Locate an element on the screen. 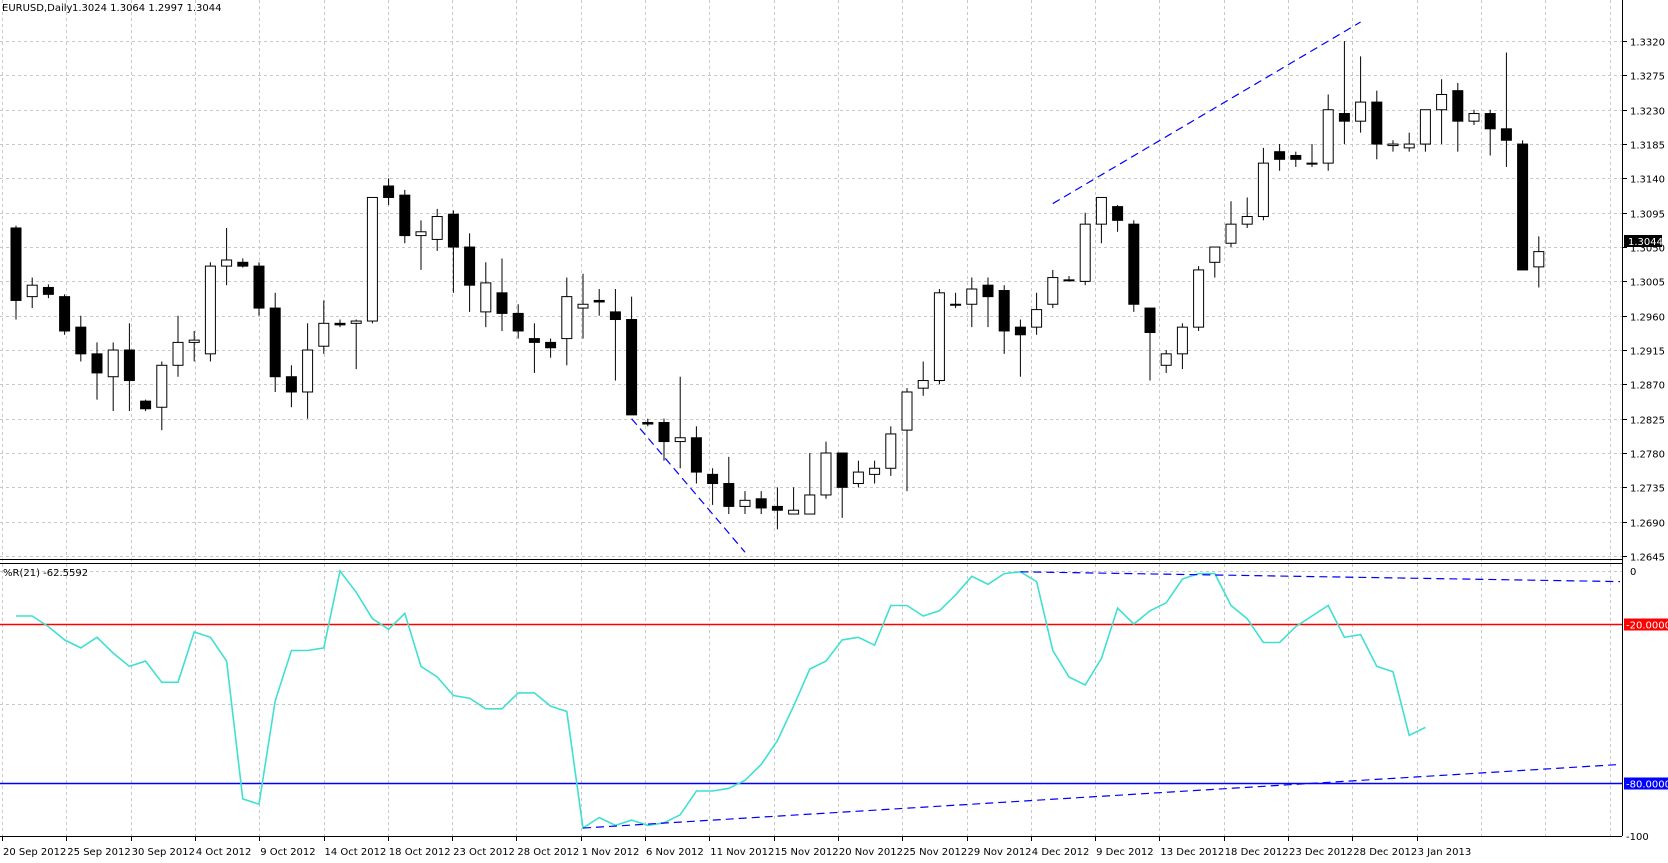 The height and width of the screenshot is (863, 1668). date-tick-label: 29 Nov 2012 is located at coordinates (1000, 852).